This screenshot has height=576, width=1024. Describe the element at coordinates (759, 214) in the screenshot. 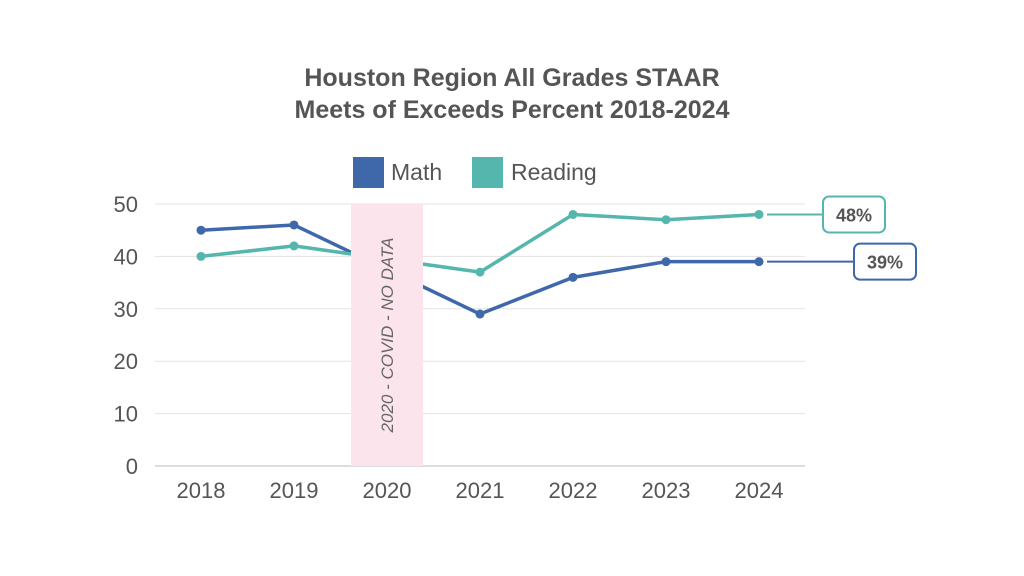

I see `data-point-reading-2024` at that location.